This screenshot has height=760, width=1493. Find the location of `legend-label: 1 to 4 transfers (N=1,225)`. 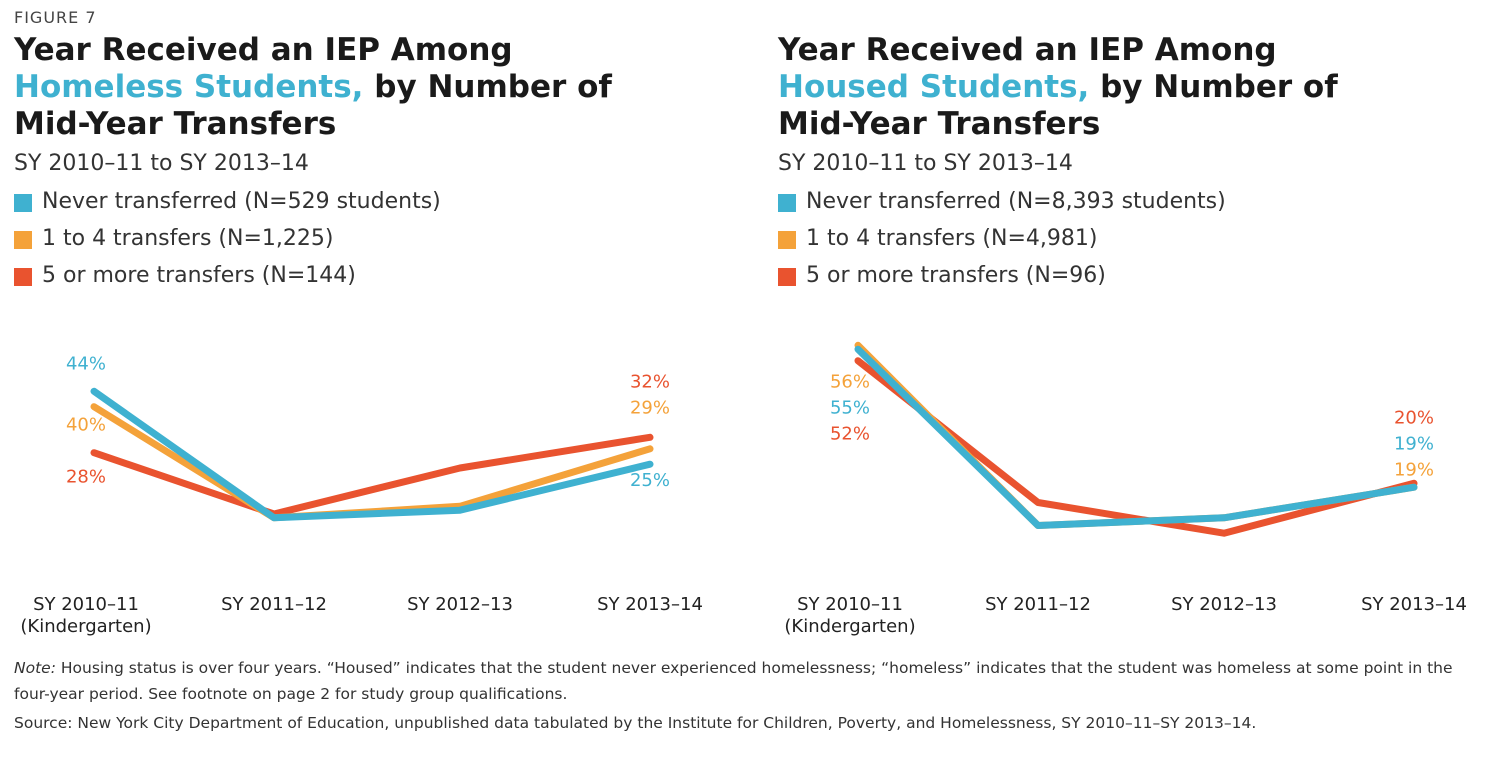

legend-label: 1 to 4 transfers (N=1,225) is located at coordinates (188, 238).